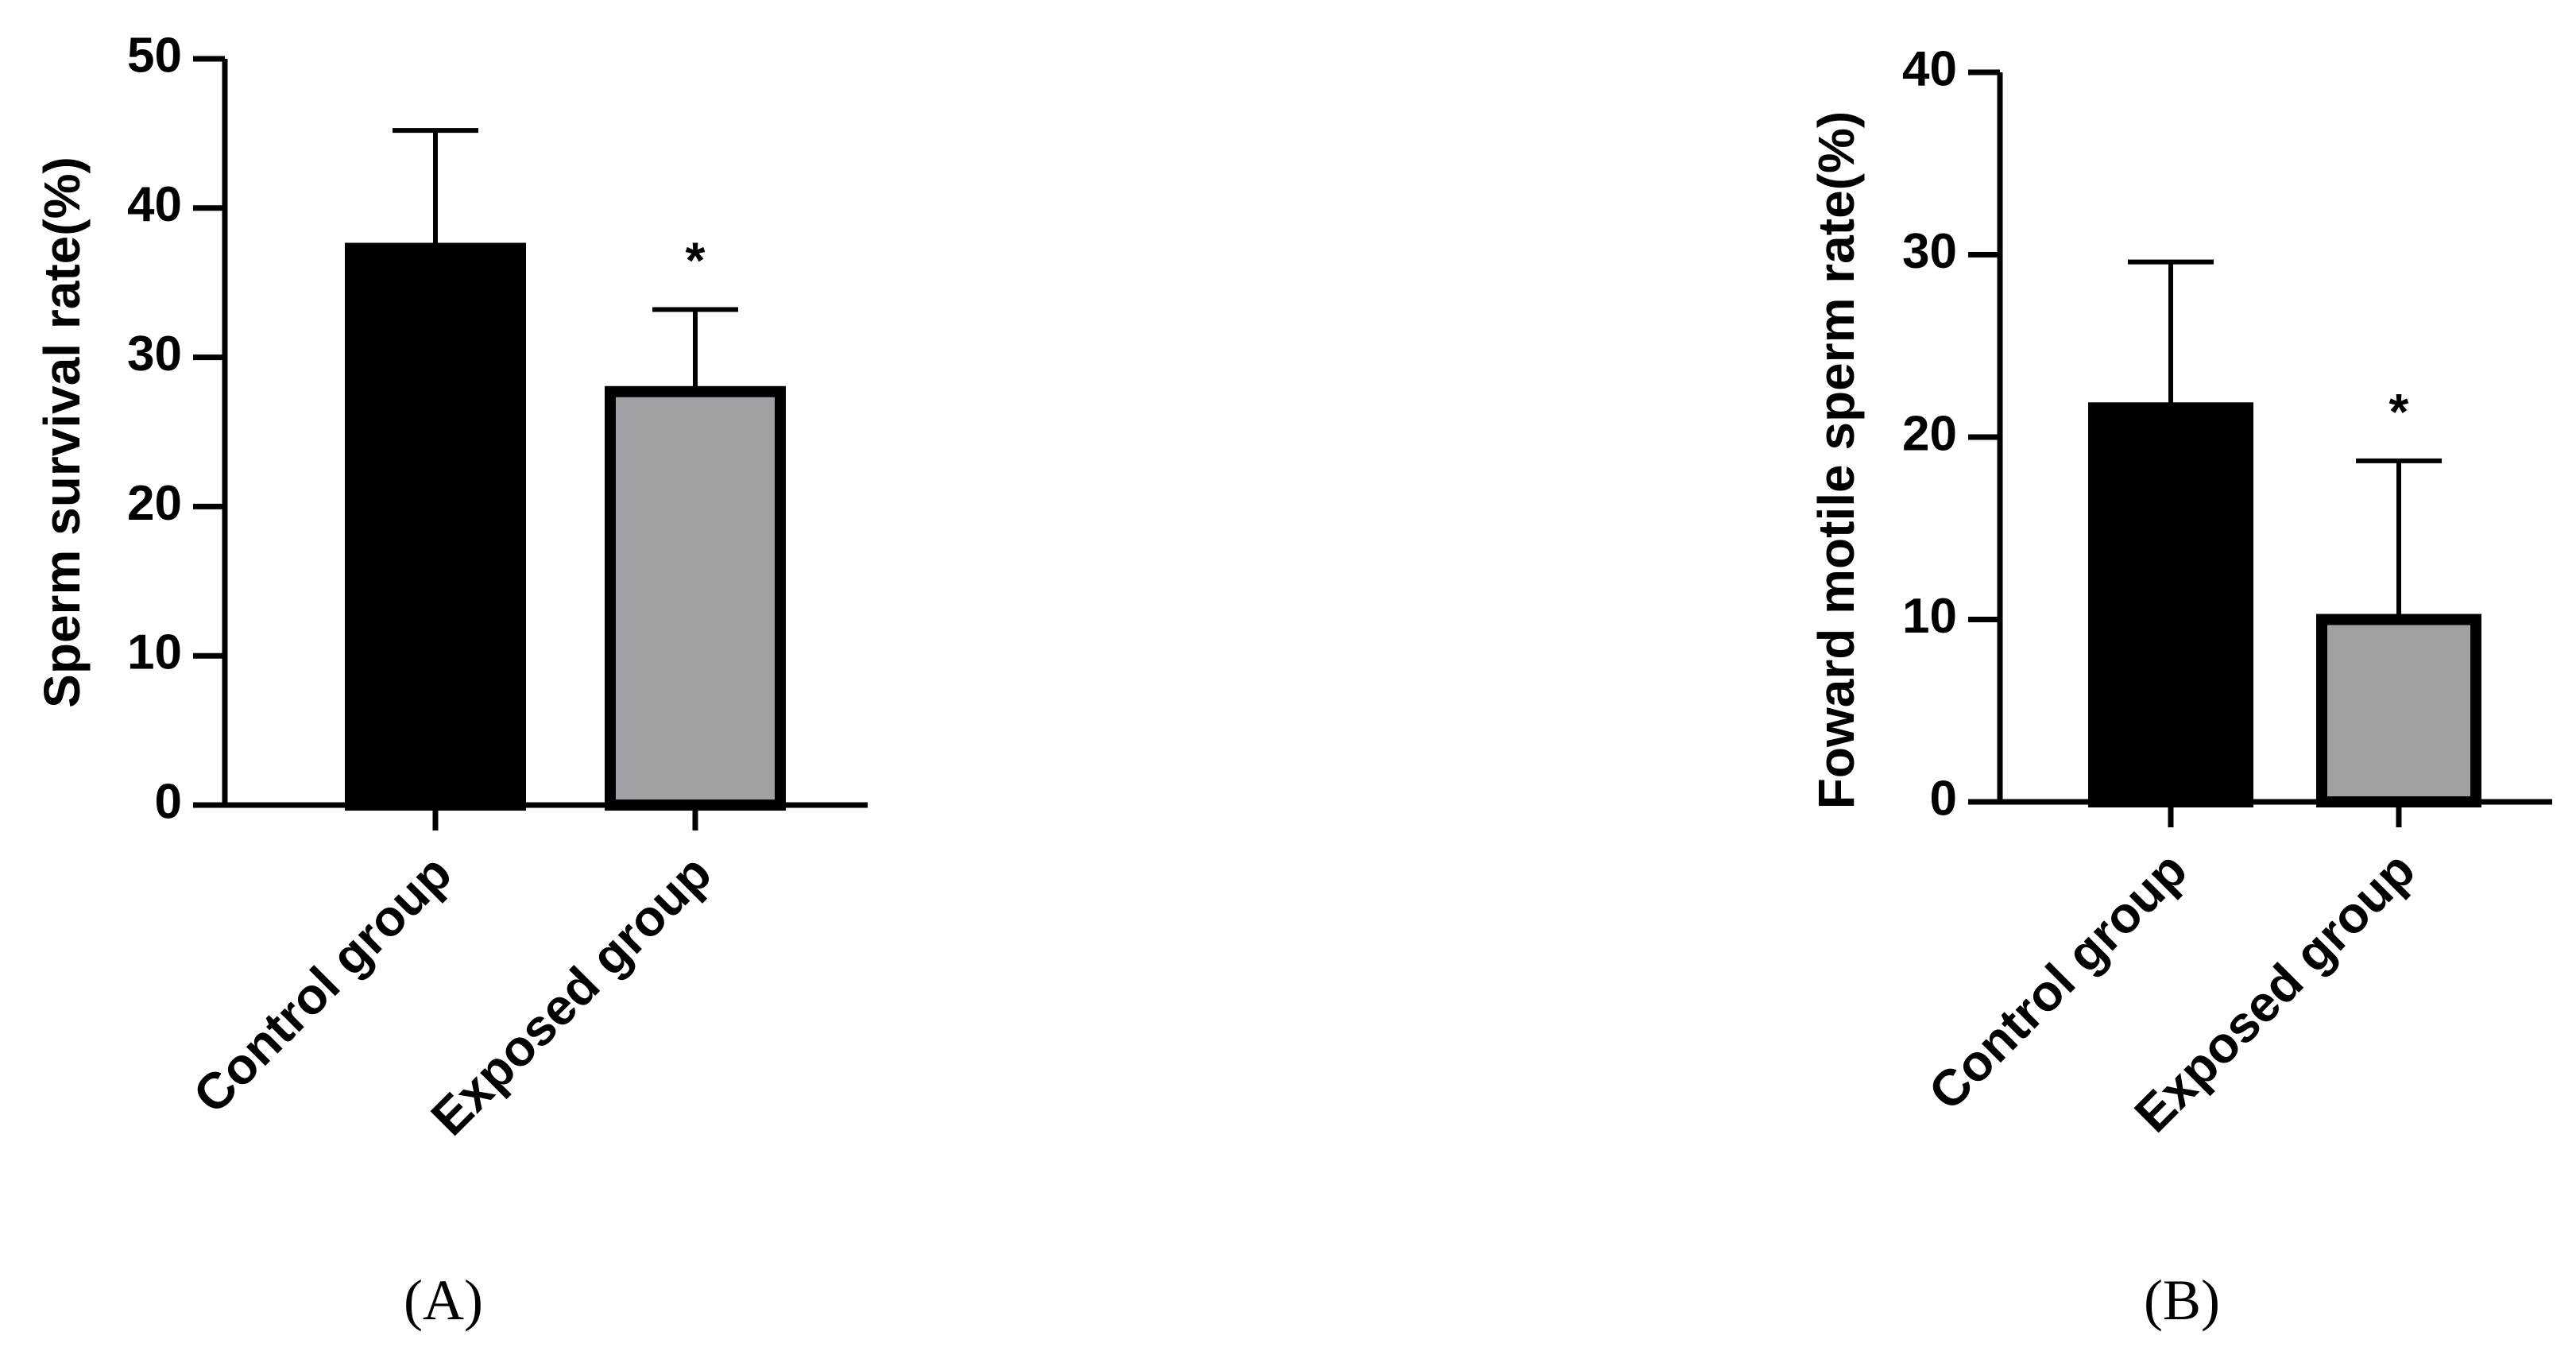  Describe the element at coordinates (322, 984) in the screenshot. I see `x-tick-label: Control group` at that location.